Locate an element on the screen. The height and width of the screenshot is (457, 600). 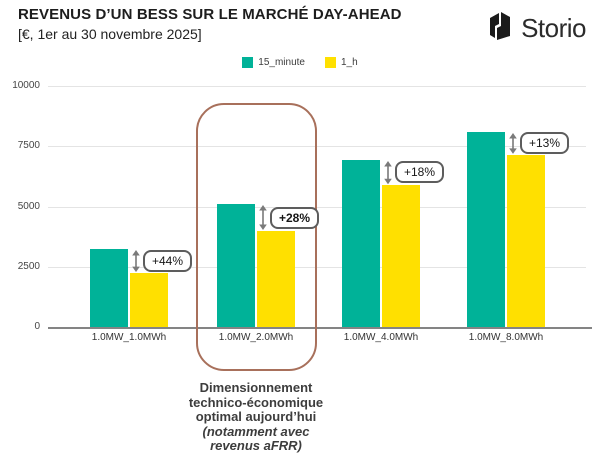
chart-legend: 15_minute 1_h is located at coordinates (300, 62).